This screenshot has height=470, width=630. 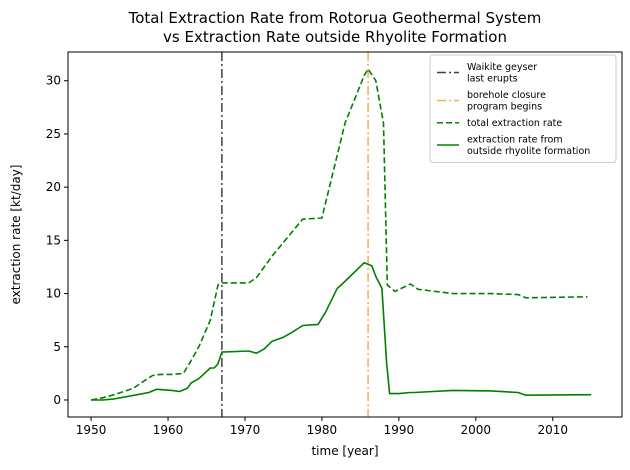 I want to click on y-tick-label: 0, so click(x=57, y=400).